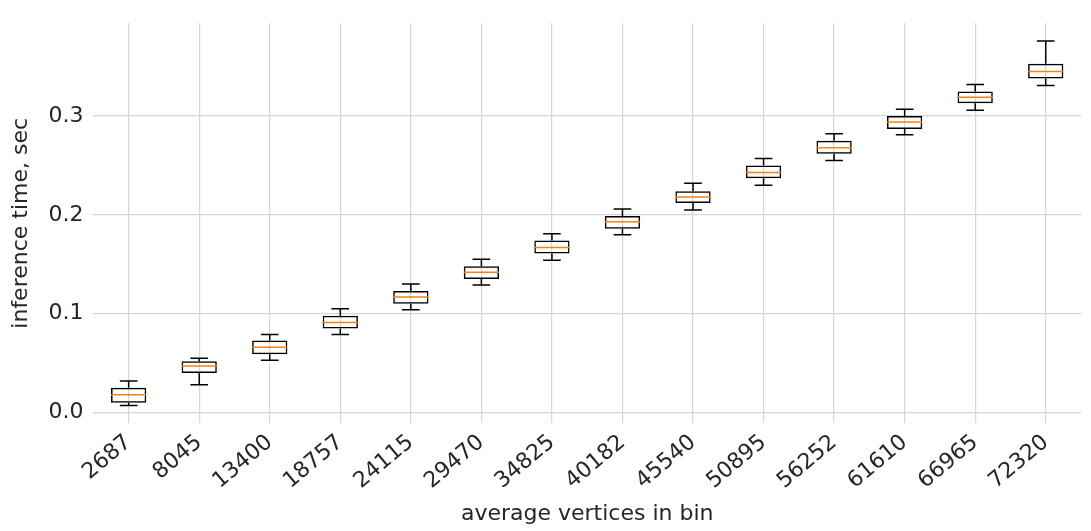  I want to click on y-tick-label: 0.1, so click(66, 312).